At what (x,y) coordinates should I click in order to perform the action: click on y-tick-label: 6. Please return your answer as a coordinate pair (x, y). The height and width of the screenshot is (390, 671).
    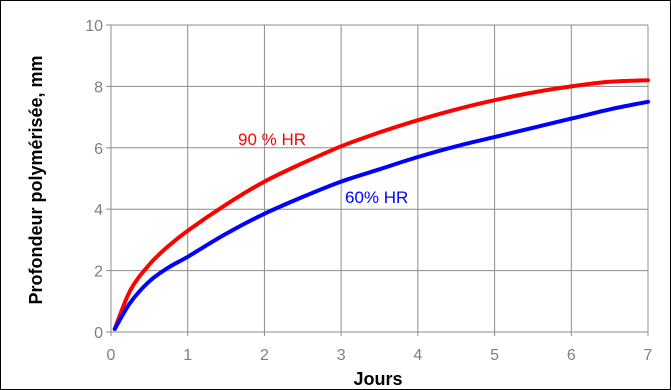
    Looking at the image, I should click on (98, 149).